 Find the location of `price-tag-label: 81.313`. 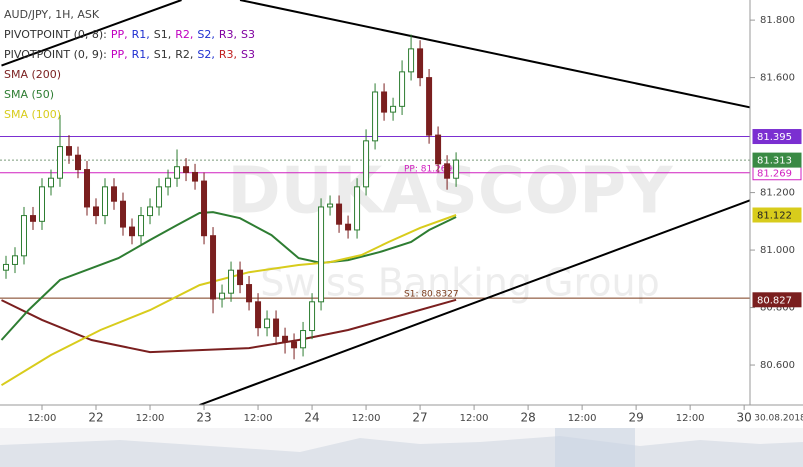

price-tag-label: 81.313 is located at coordinates (774, 161).